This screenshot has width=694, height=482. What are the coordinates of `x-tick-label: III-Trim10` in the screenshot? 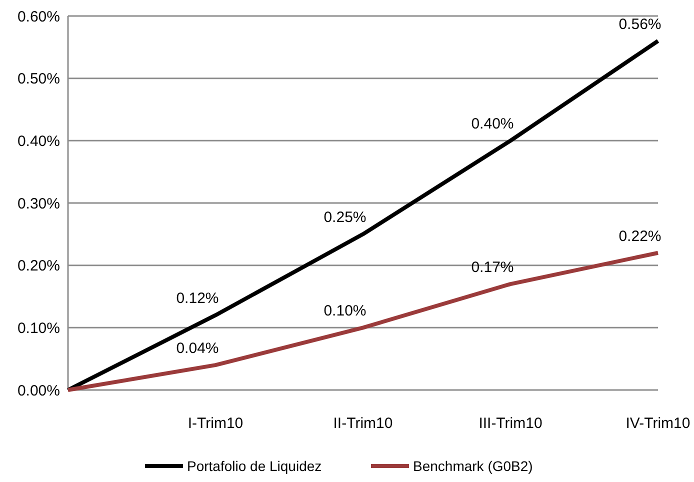 It's located at (510, 423).